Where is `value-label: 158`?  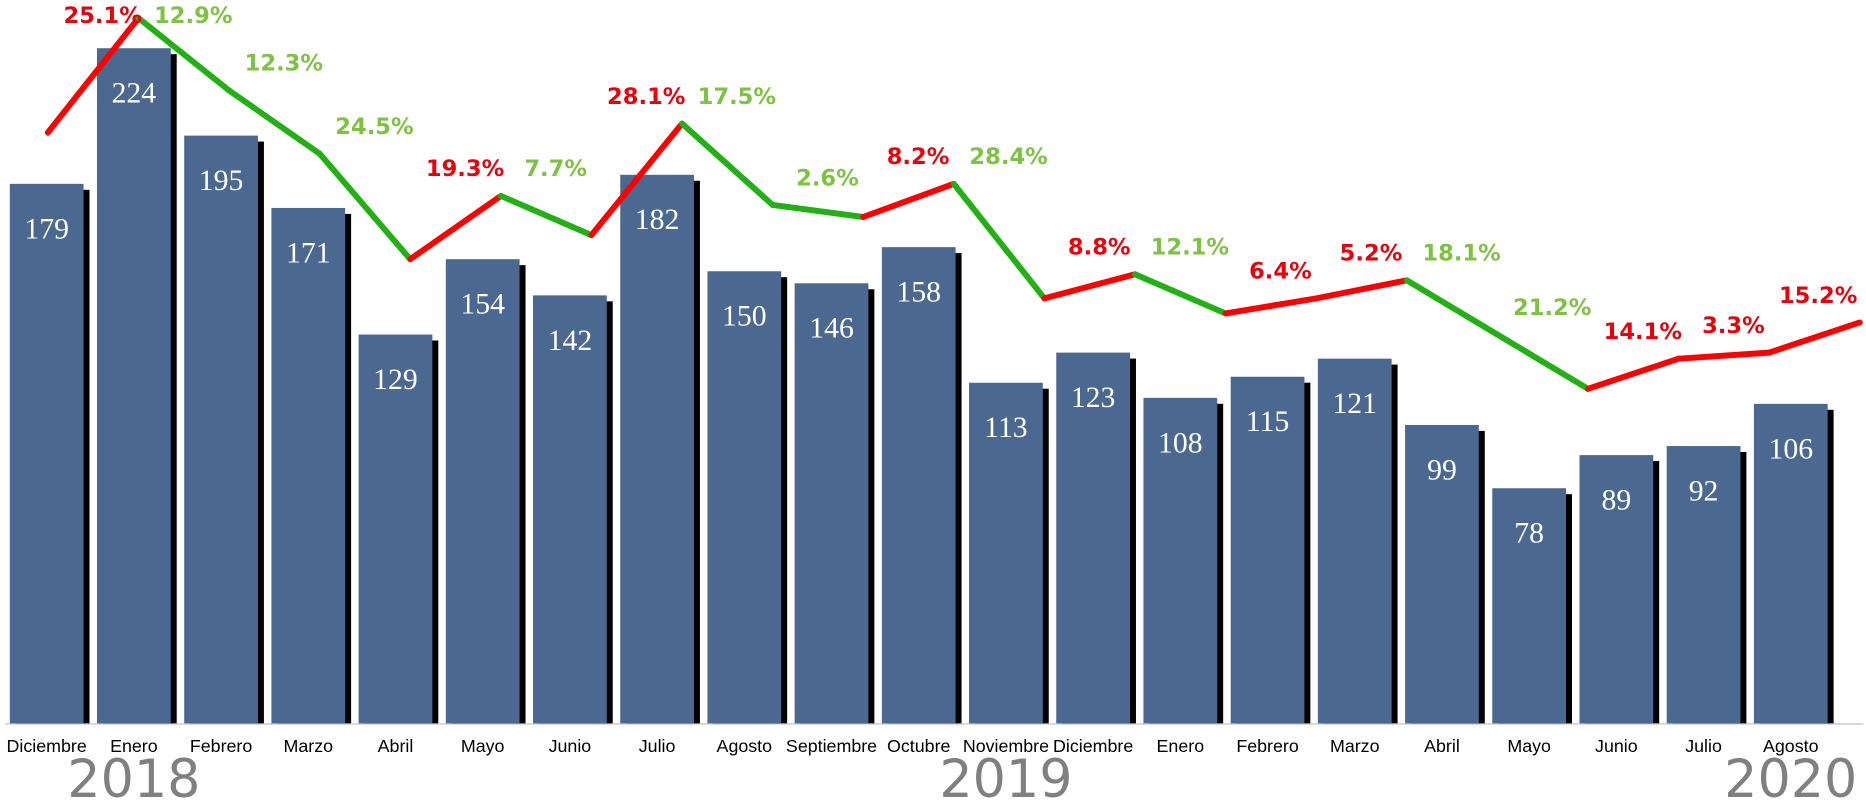 value-label: 158 is located at coordinates (918, 292).